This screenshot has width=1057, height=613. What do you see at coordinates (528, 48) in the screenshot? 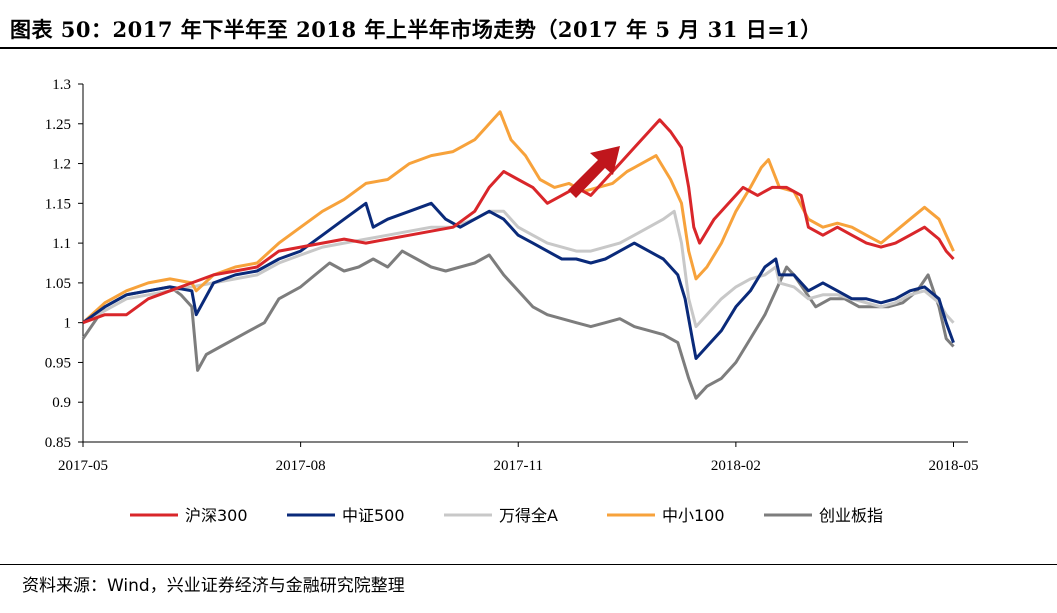
I see `title-underline` at bounding box center [528, 48].